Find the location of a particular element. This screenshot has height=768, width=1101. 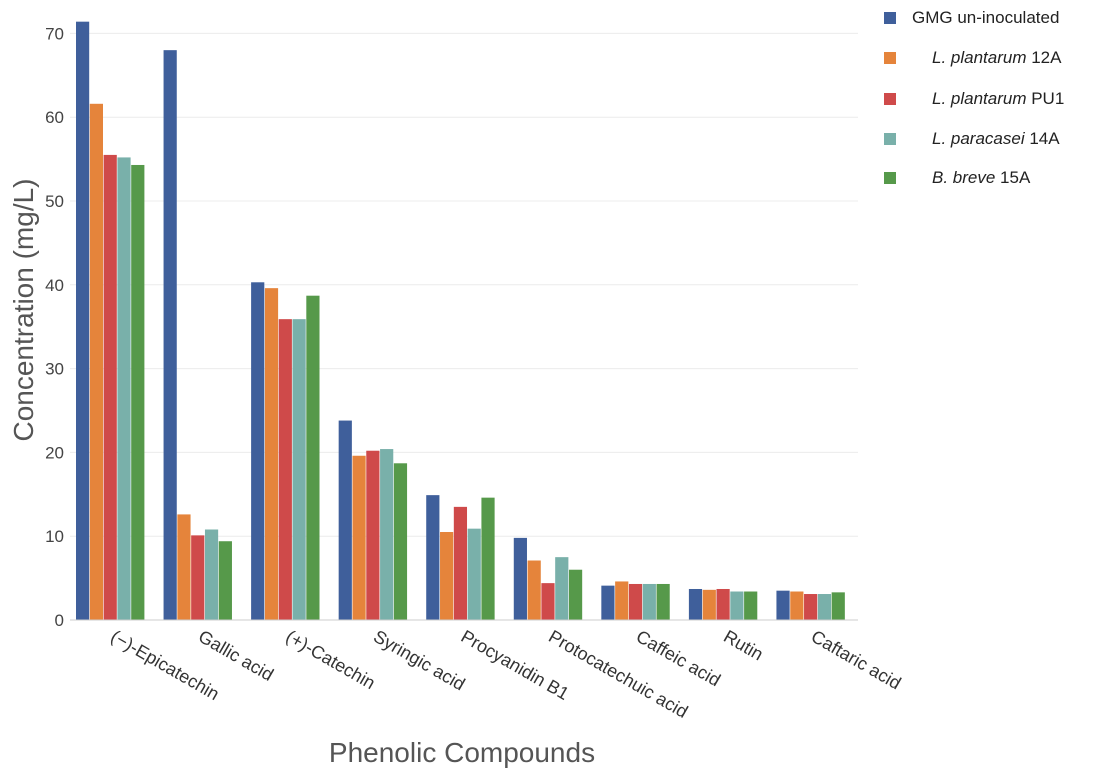

legend-label-text: 15A is located at coordinates (1013, 177).